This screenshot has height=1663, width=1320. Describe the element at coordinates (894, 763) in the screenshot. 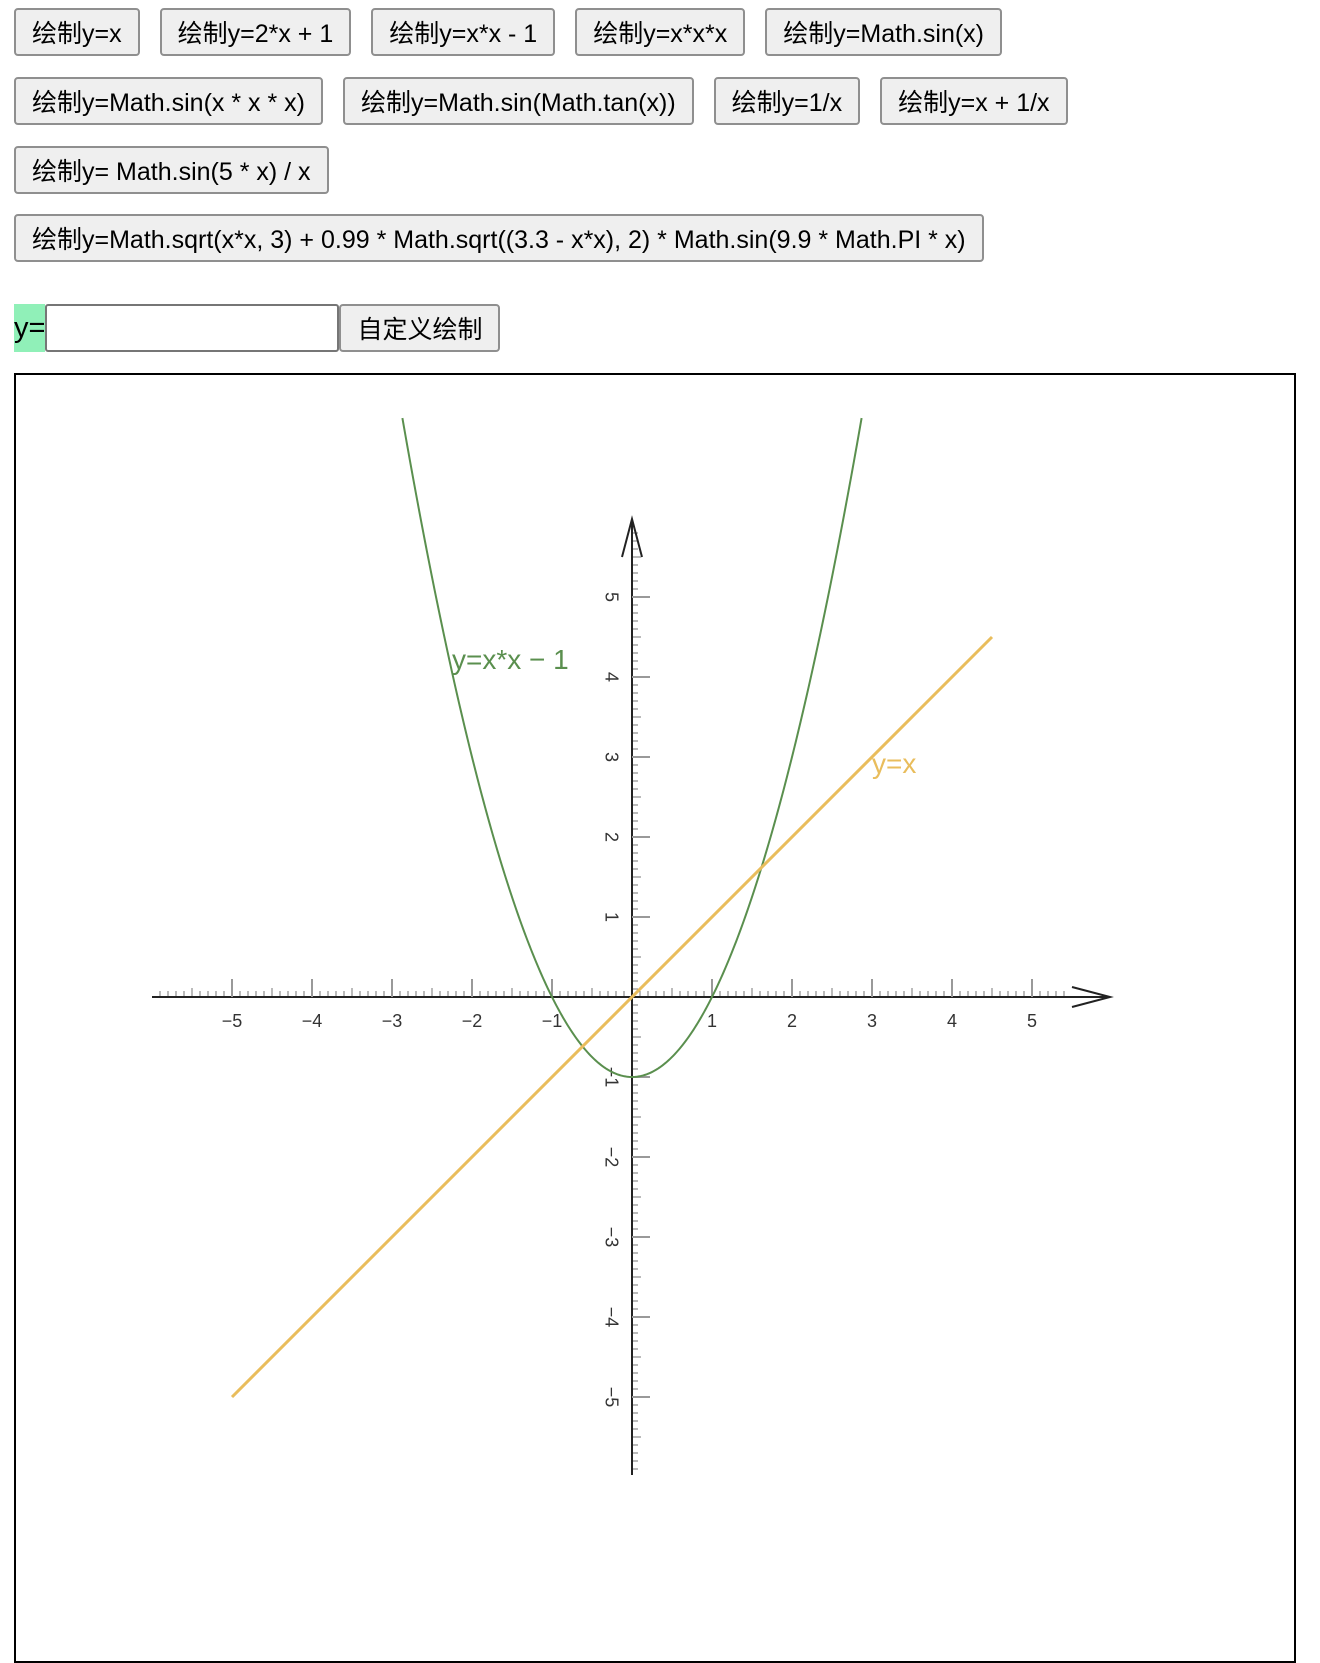

I see `identity-label: y=x` at that location.